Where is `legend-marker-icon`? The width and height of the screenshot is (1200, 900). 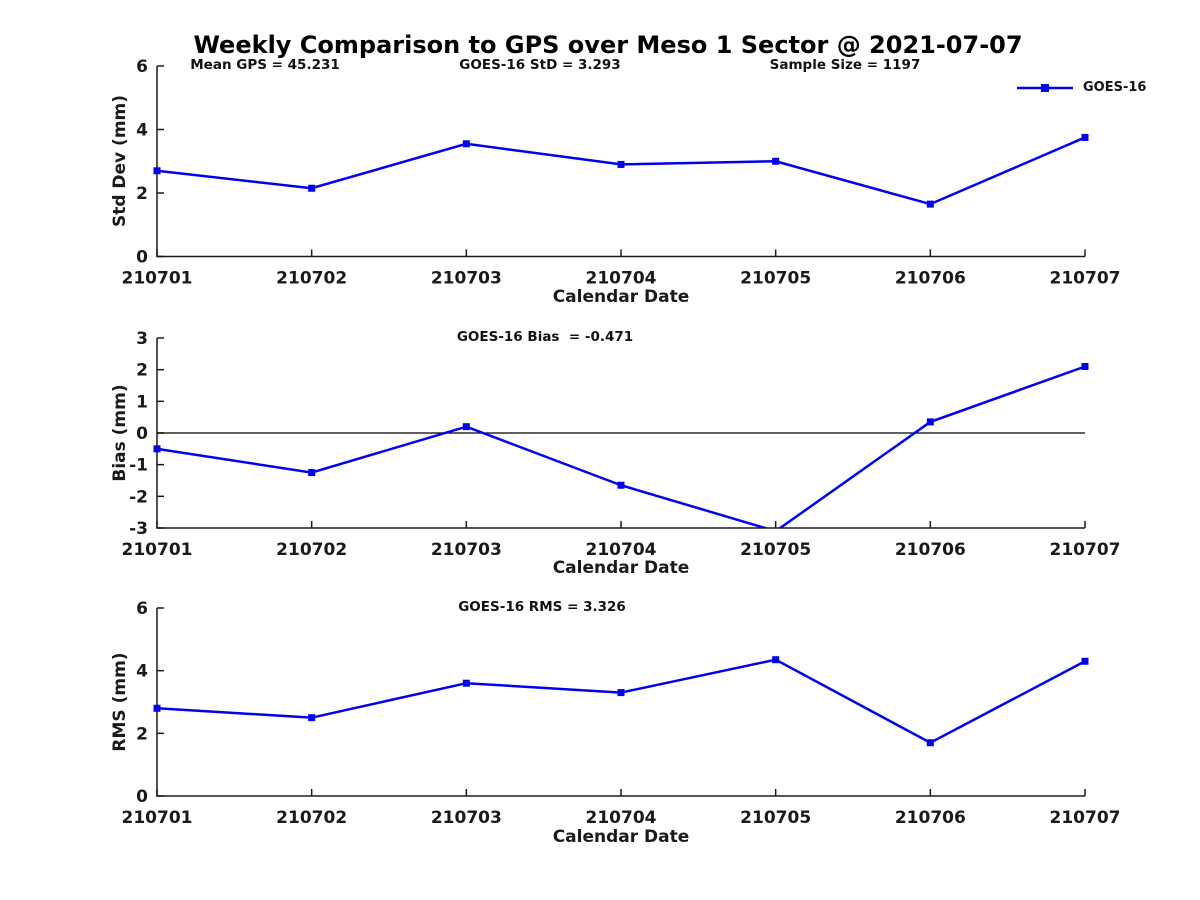 legend-marker-icon is located at coordinates (1045, 87).